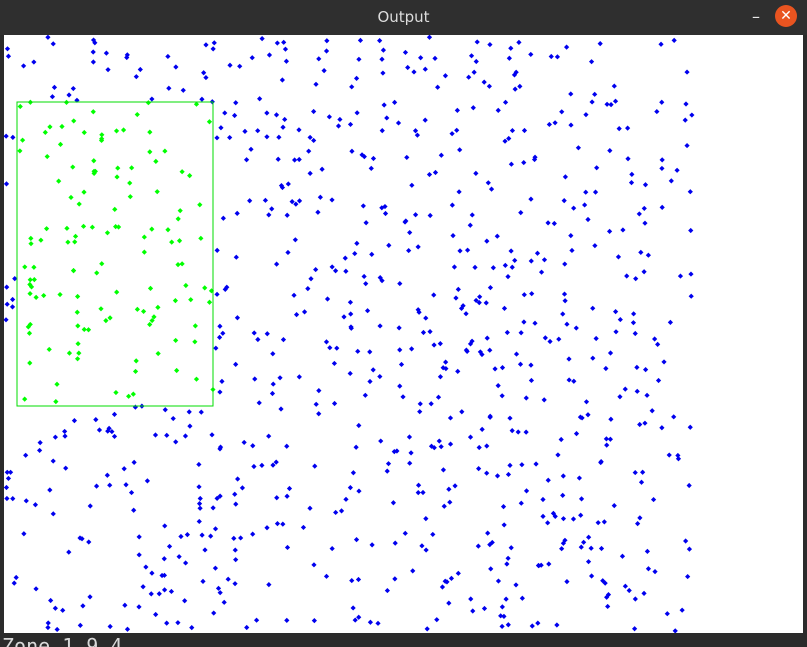 Image resolution: width=807 pixels, height=647 pixels. What do you see at coordinates (756, 16) in the screenshot?
I see `minimize-button: –` at bounding box center [756, 16].